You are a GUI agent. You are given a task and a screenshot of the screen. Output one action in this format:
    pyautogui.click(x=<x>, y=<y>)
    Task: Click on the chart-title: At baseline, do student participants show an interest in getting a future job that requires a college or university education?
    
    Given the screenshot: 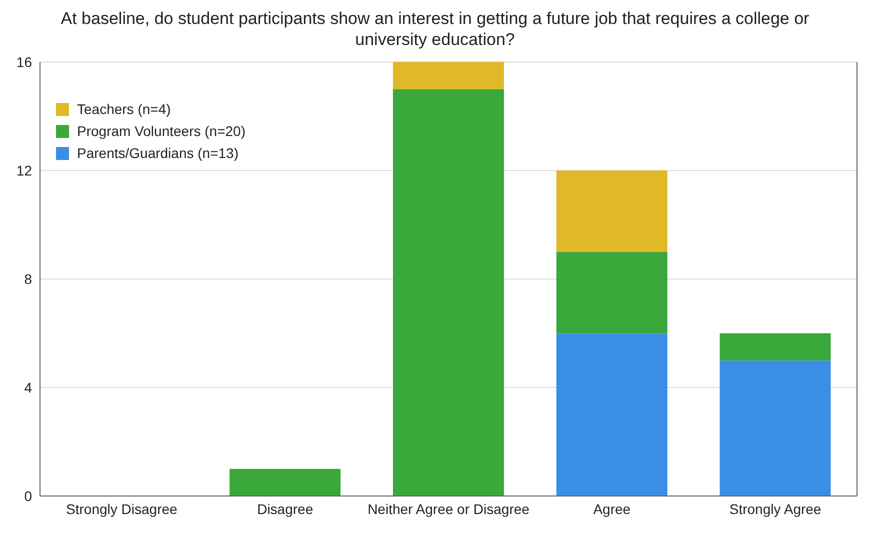 What is the action you would take?
    pyautogui.click(x=435, y=29)
    